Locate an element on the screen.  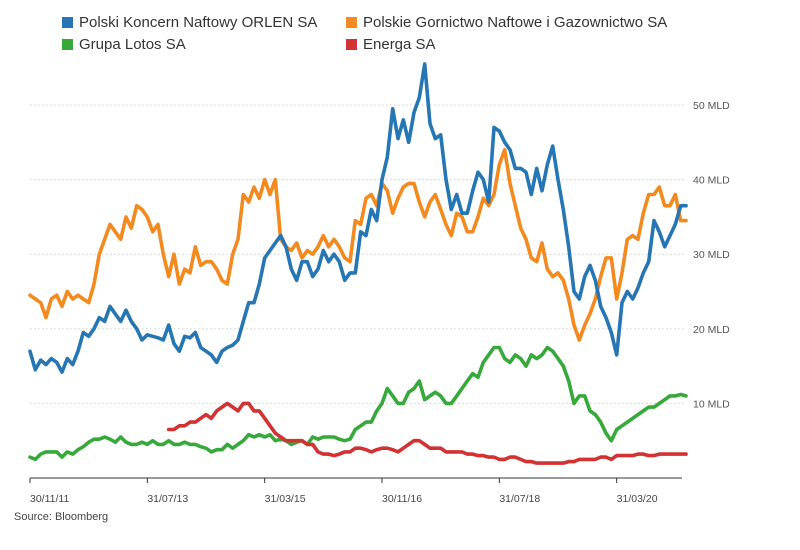
x-tick-label: 31/07/18 is located at coordinates (519, 499).